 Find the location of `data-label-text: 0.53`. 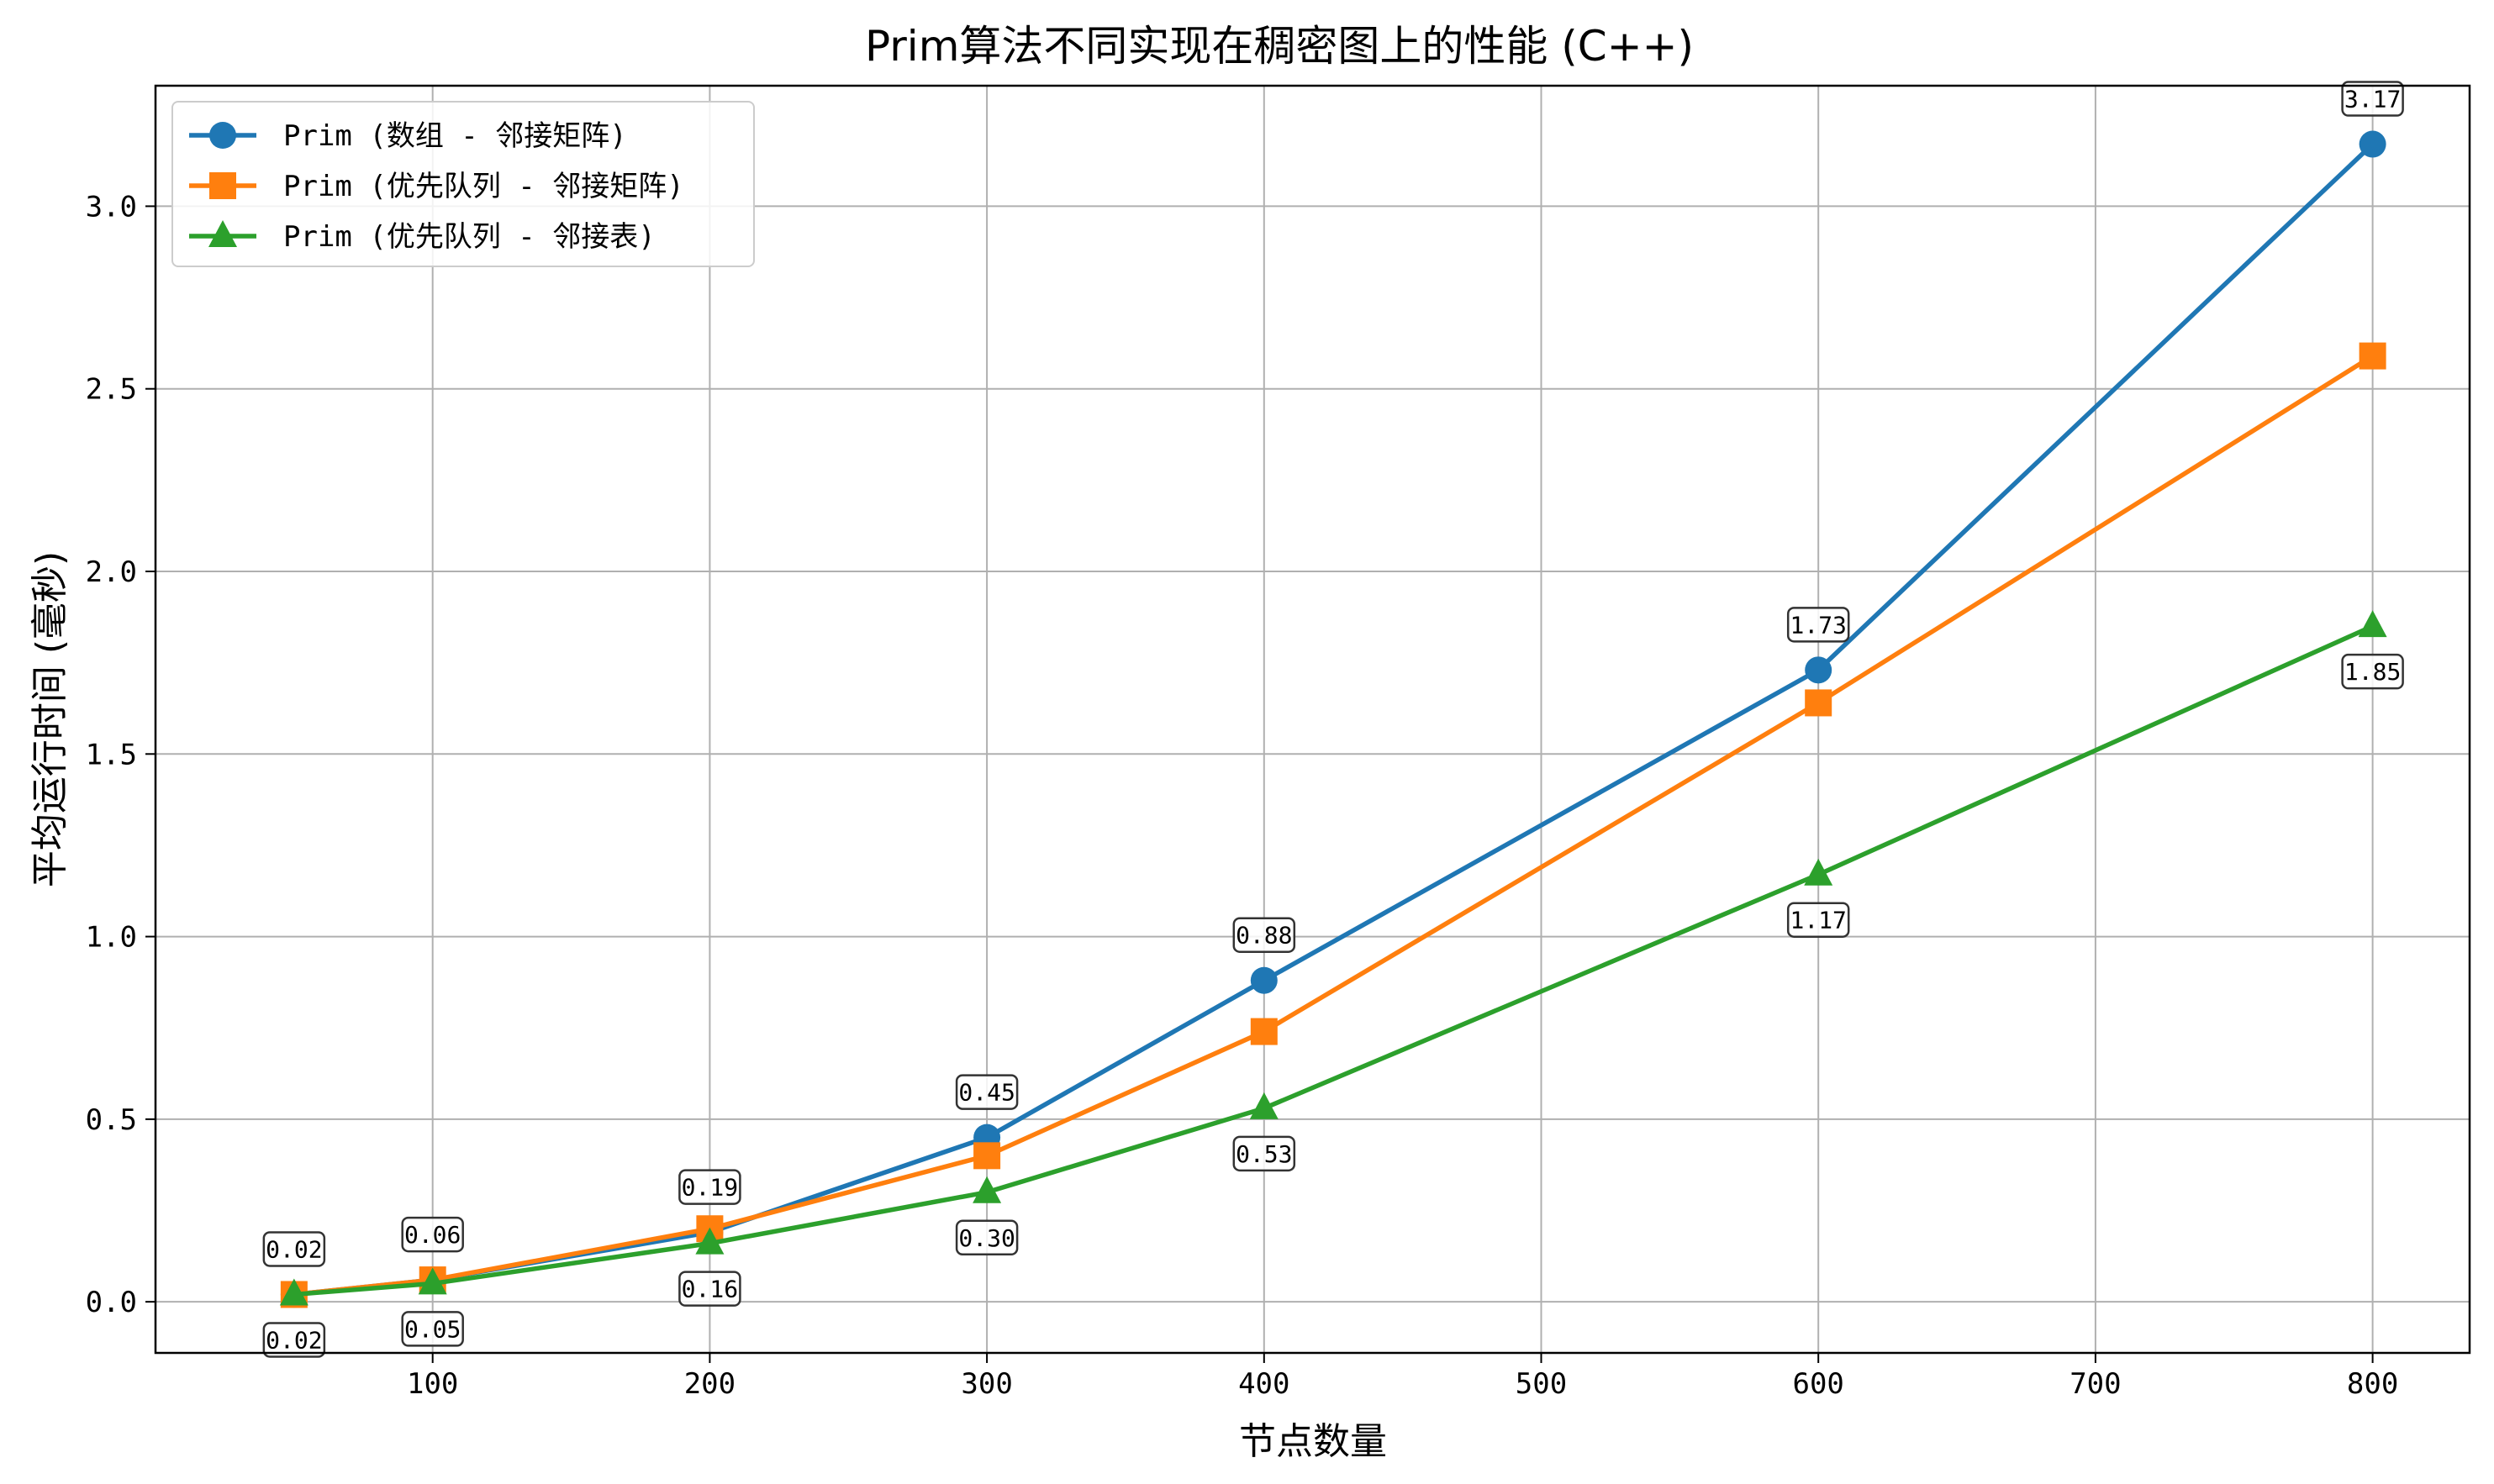

data-label-text: 0.53 is located at coordinates (1264, 1154).